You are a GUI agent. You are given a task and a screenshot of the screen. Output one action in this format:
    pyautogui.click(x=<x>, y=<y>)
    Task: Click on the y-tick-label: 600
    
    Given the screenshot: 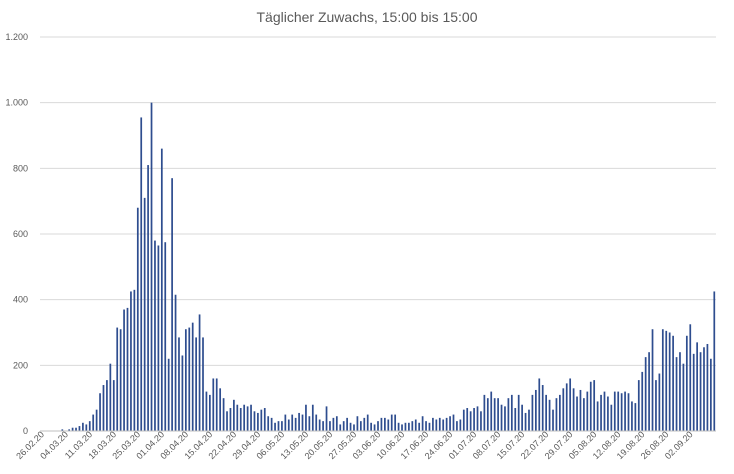 What is the action you would take?
    pyautogui.click(x=20, y=234)
    